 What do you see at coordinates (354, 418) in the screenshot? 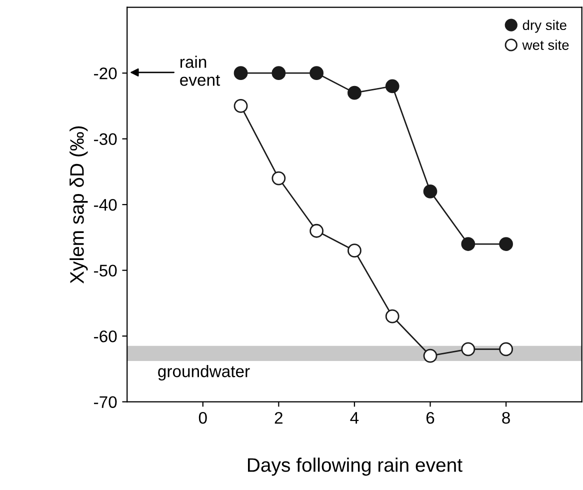
I see `x-tick-label: 4` at bounding box center [354, 418].